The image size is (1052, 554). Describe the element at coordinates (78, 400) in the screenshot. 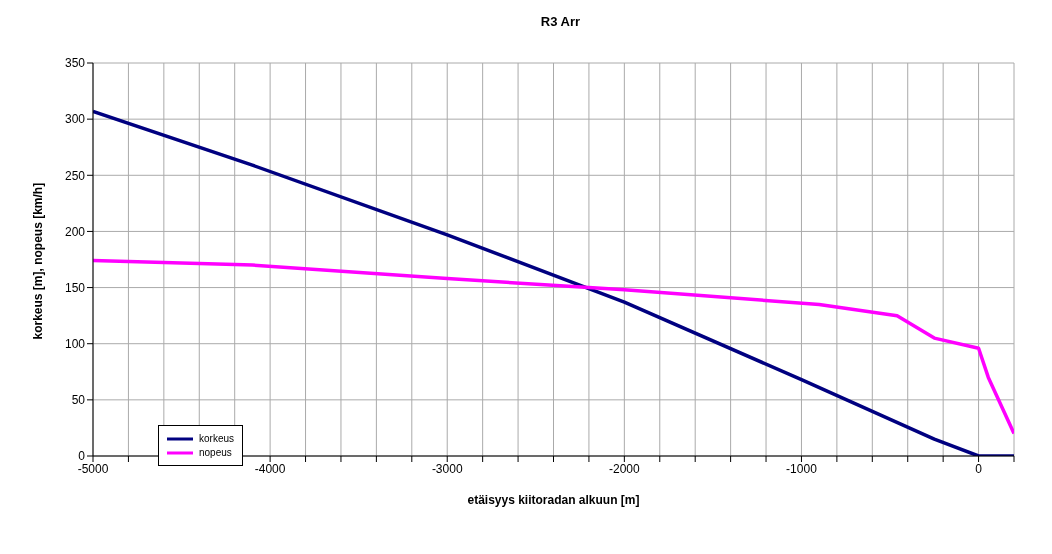

I see `y-tick-label: 50` at that location.